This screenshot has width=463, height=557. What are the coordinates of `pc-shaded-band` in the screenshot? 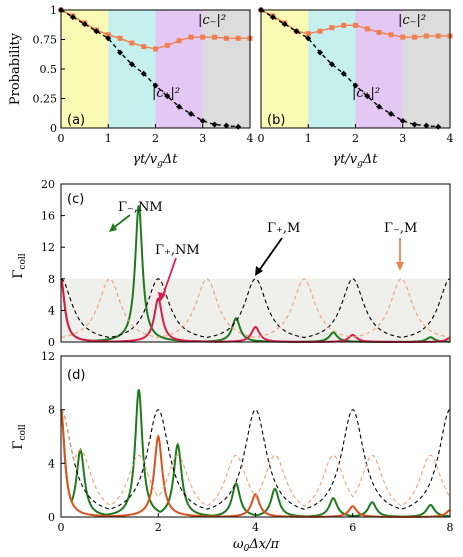 It's located at (255, 310).